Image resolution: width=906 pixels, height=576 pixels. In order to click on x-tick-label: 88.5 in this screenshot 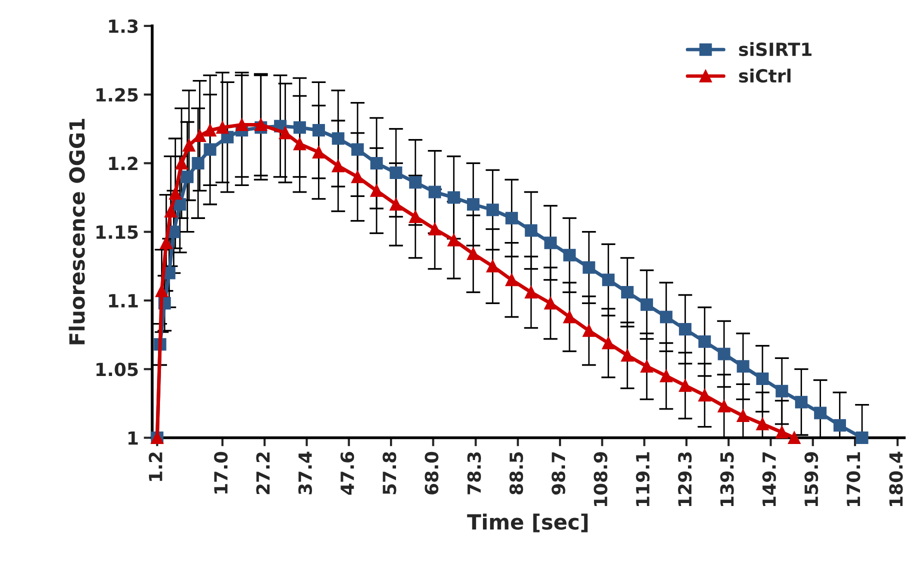, I will do `click(516, 473)`.